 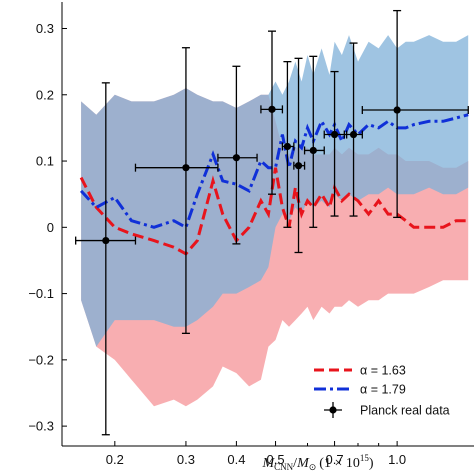 What do you see at coordinates (41, 426) in the screenshot?
I see `y-tick-label: −0.3` at bounding box center [41, 426].